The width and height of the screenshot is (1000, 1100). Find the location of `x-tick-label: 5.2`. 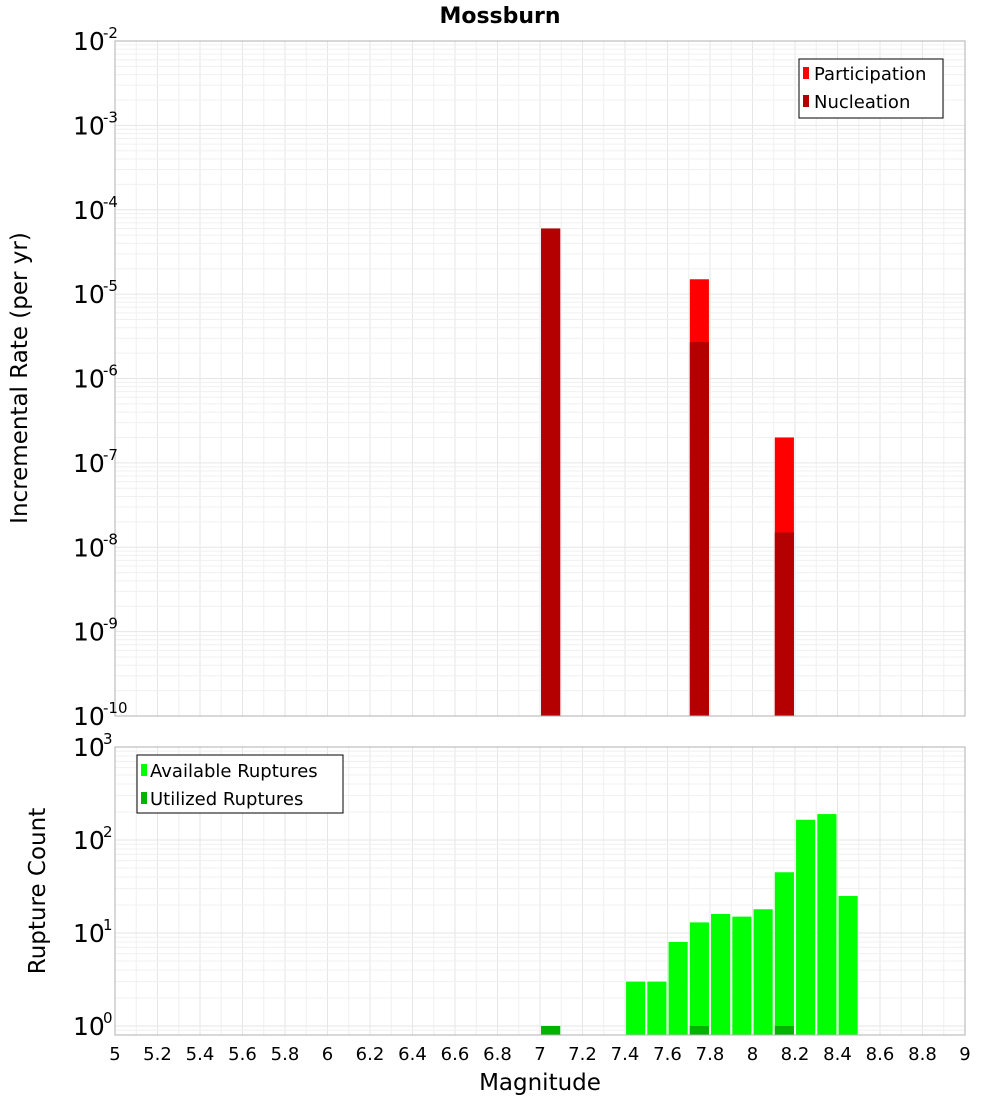

x-tick-label: 5.2 is located at coordinates (157, 1054).